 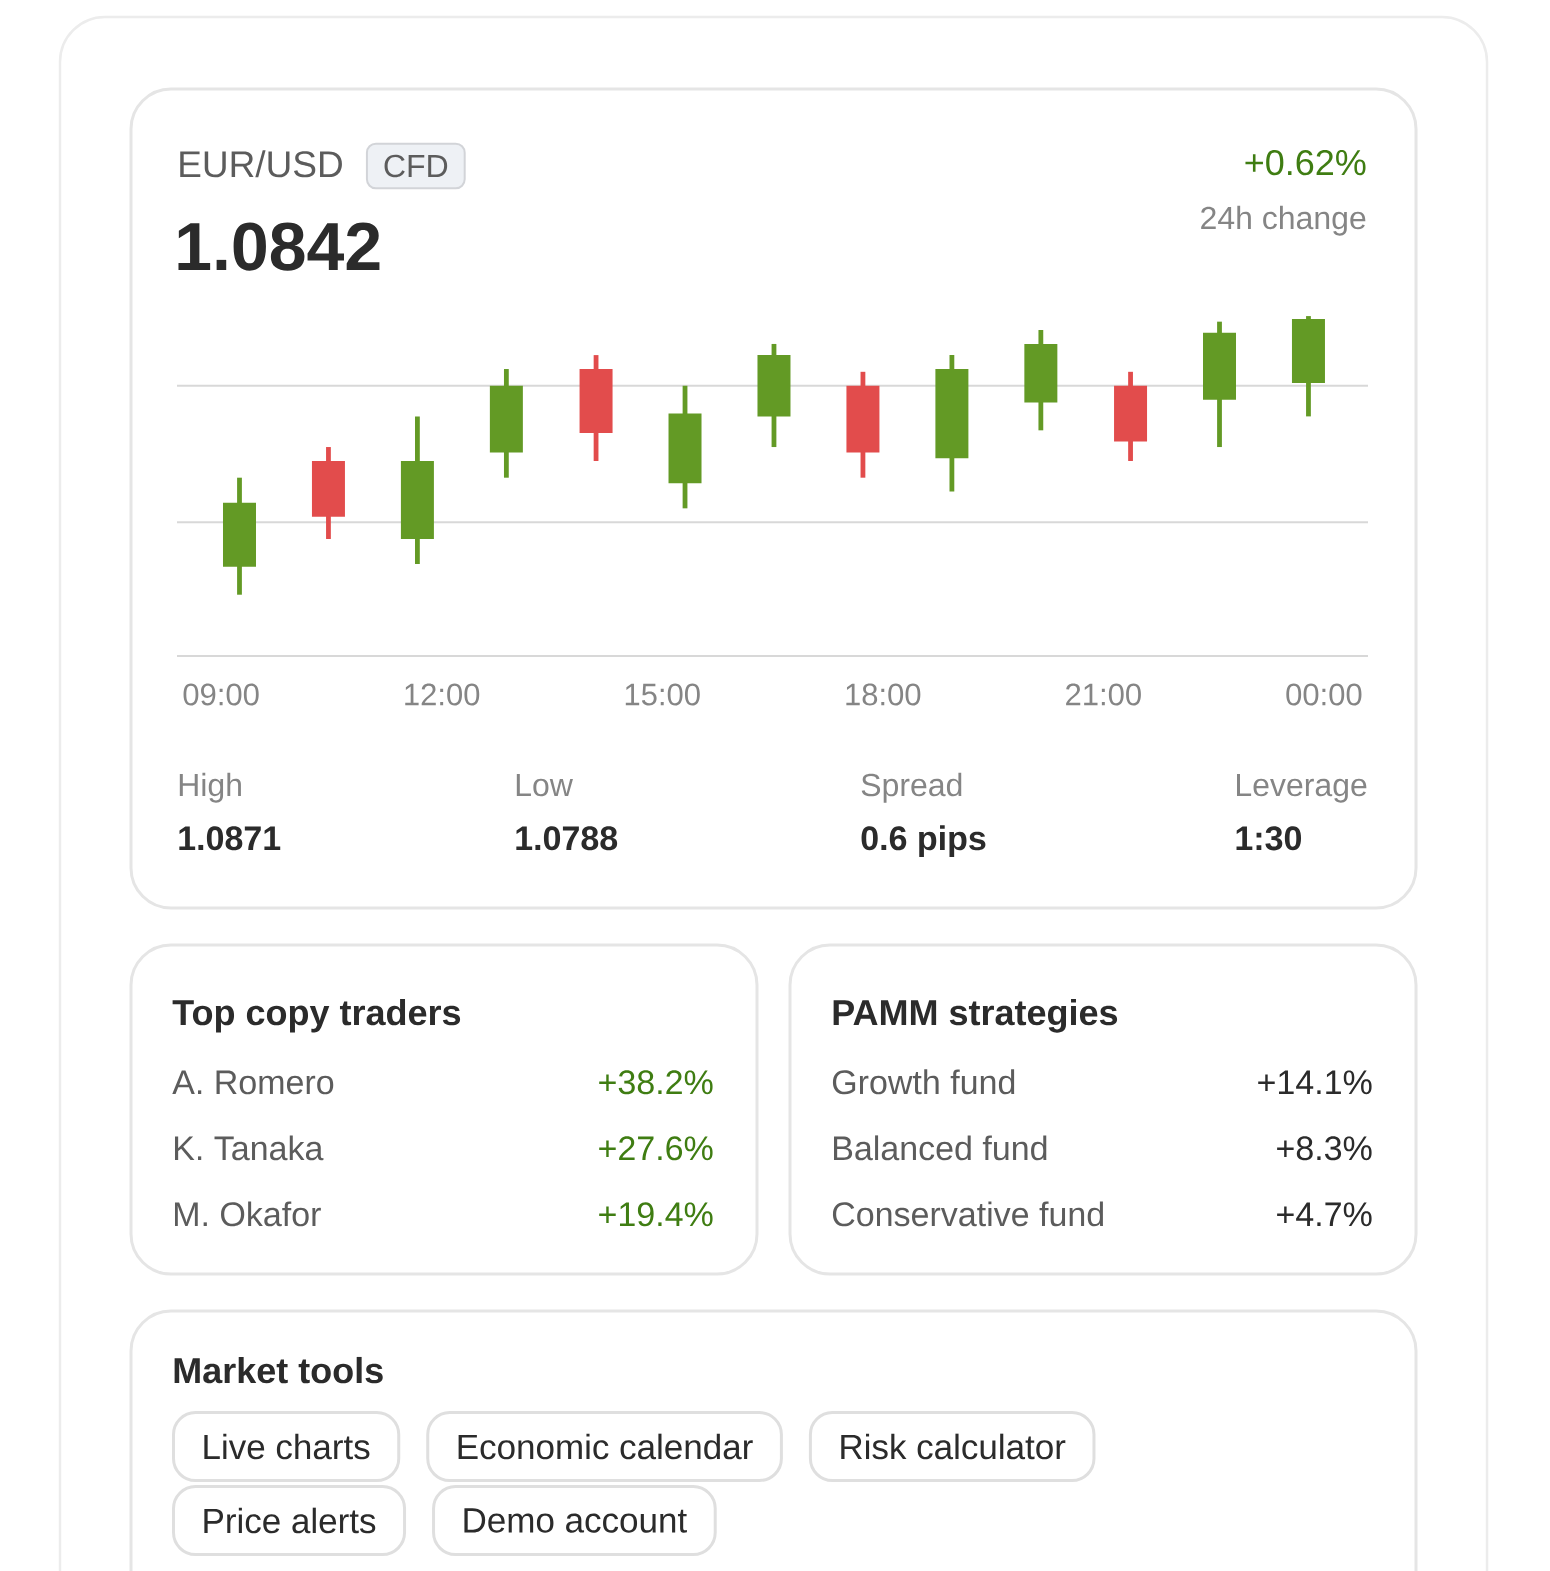 What do you see at coordinates (1103, 694) in the screenshot?
I see `x-tick-label: 21:00` at bounding box center [1103, 694].